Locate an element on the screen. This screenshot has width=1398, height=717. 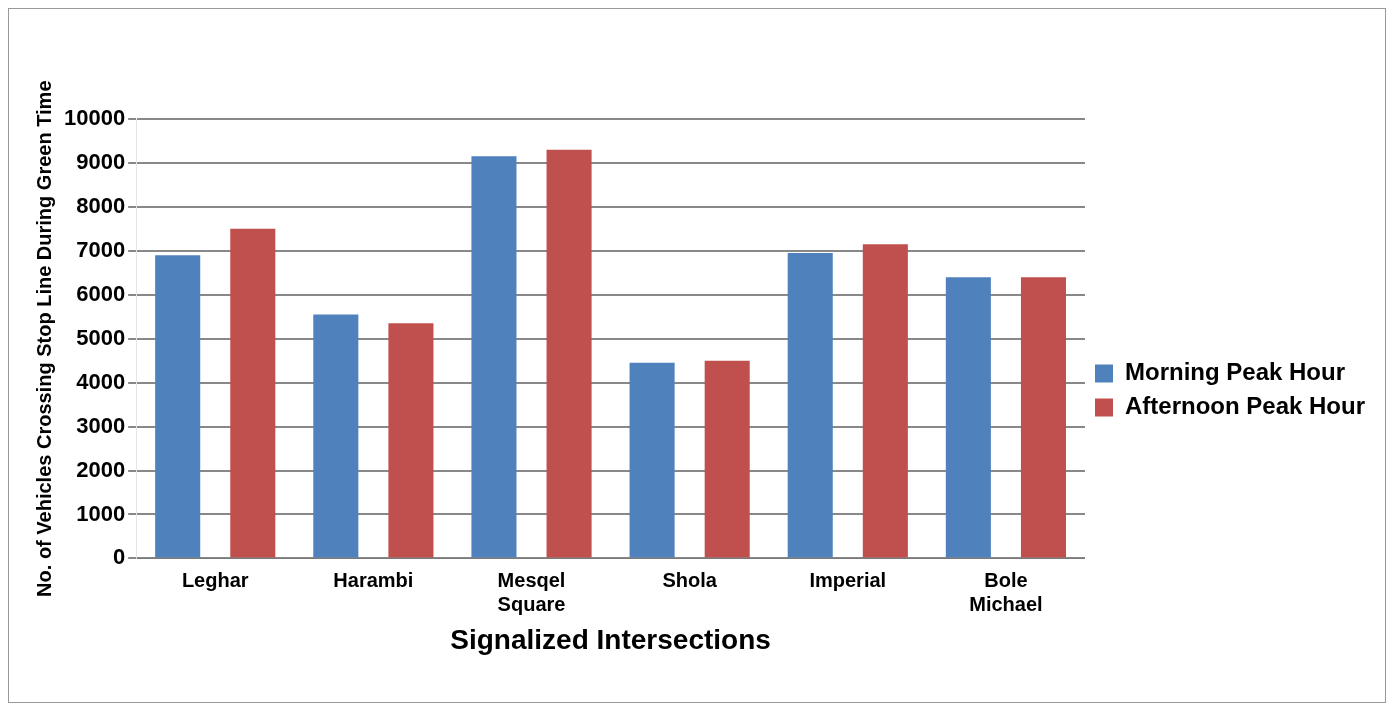
y-tick-label: 1000 is located at coordinates (101, 513).